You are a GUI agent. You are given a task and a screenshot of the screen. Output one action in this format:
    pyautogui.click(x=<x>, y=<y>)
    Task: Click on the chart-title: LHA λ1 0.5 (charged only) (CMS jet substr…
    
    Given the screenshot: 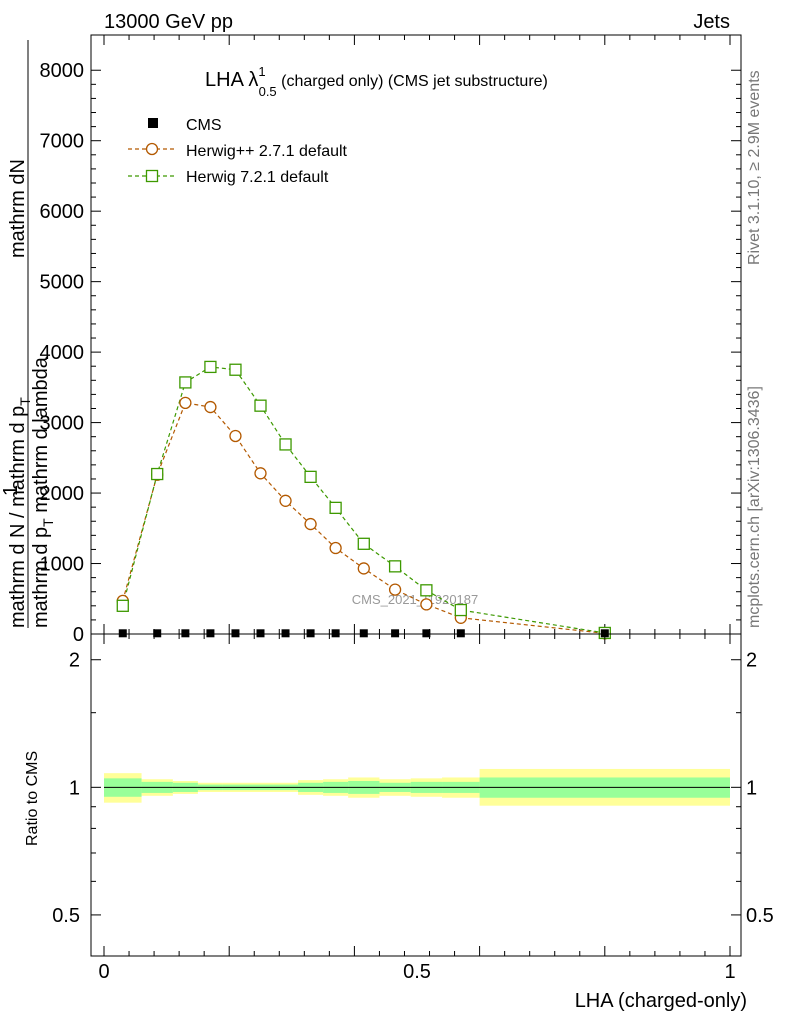 What is the action you would take?
    pyautogui.click(x=376, y=81)
    